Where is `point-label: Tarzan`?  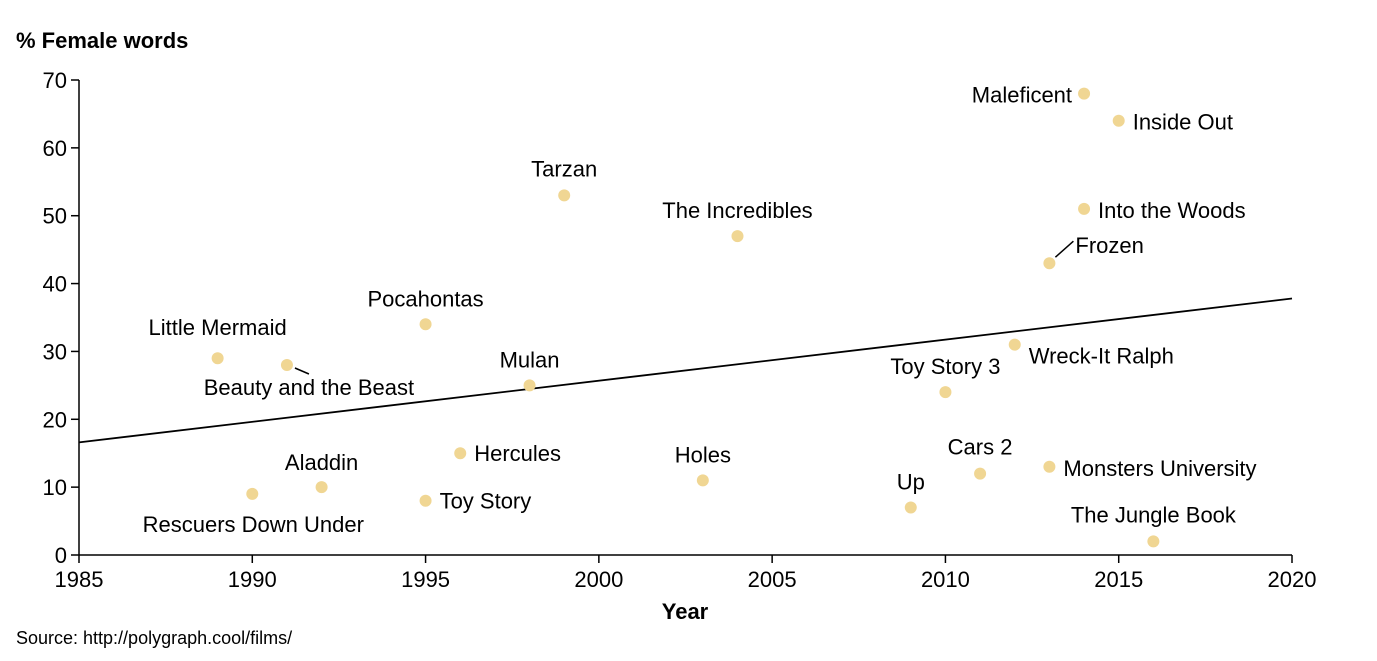
point-label: Tarzan is located at coordinates (564, 168).